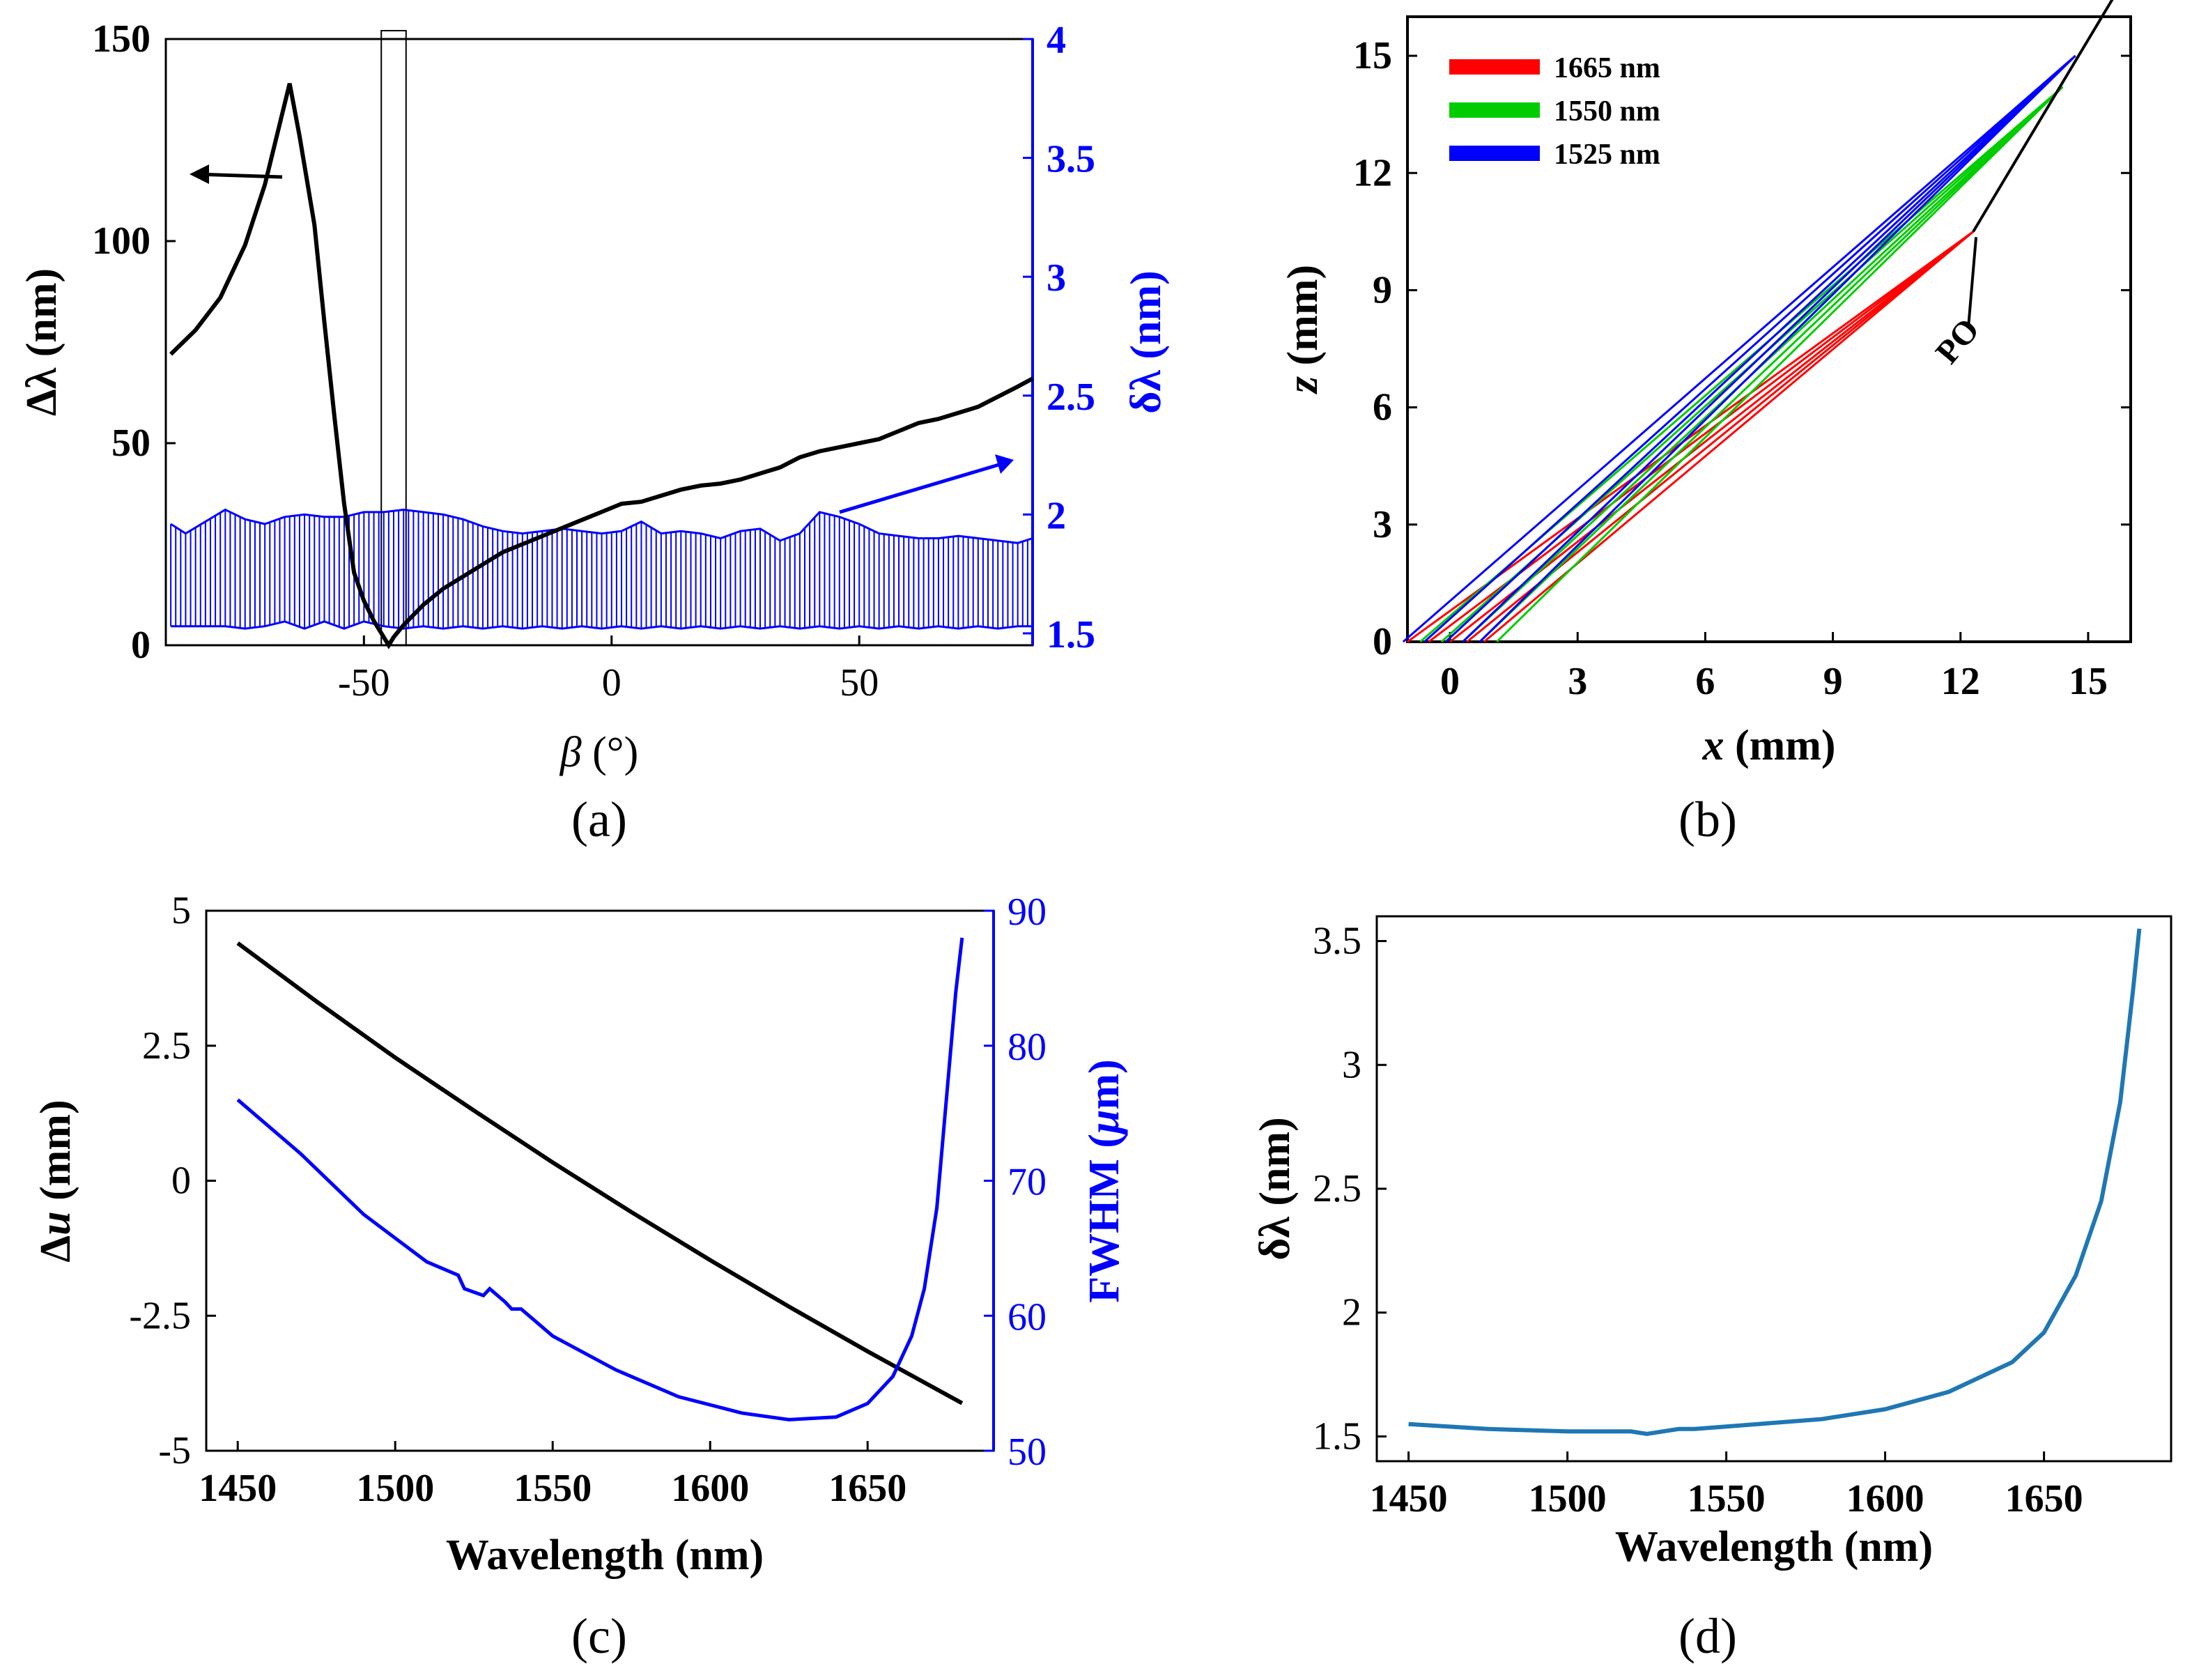 This screenshot has width=2192, height=1680. I want to click on panel-b-legend-label-0: 1665 nm, so click(1607, 68).